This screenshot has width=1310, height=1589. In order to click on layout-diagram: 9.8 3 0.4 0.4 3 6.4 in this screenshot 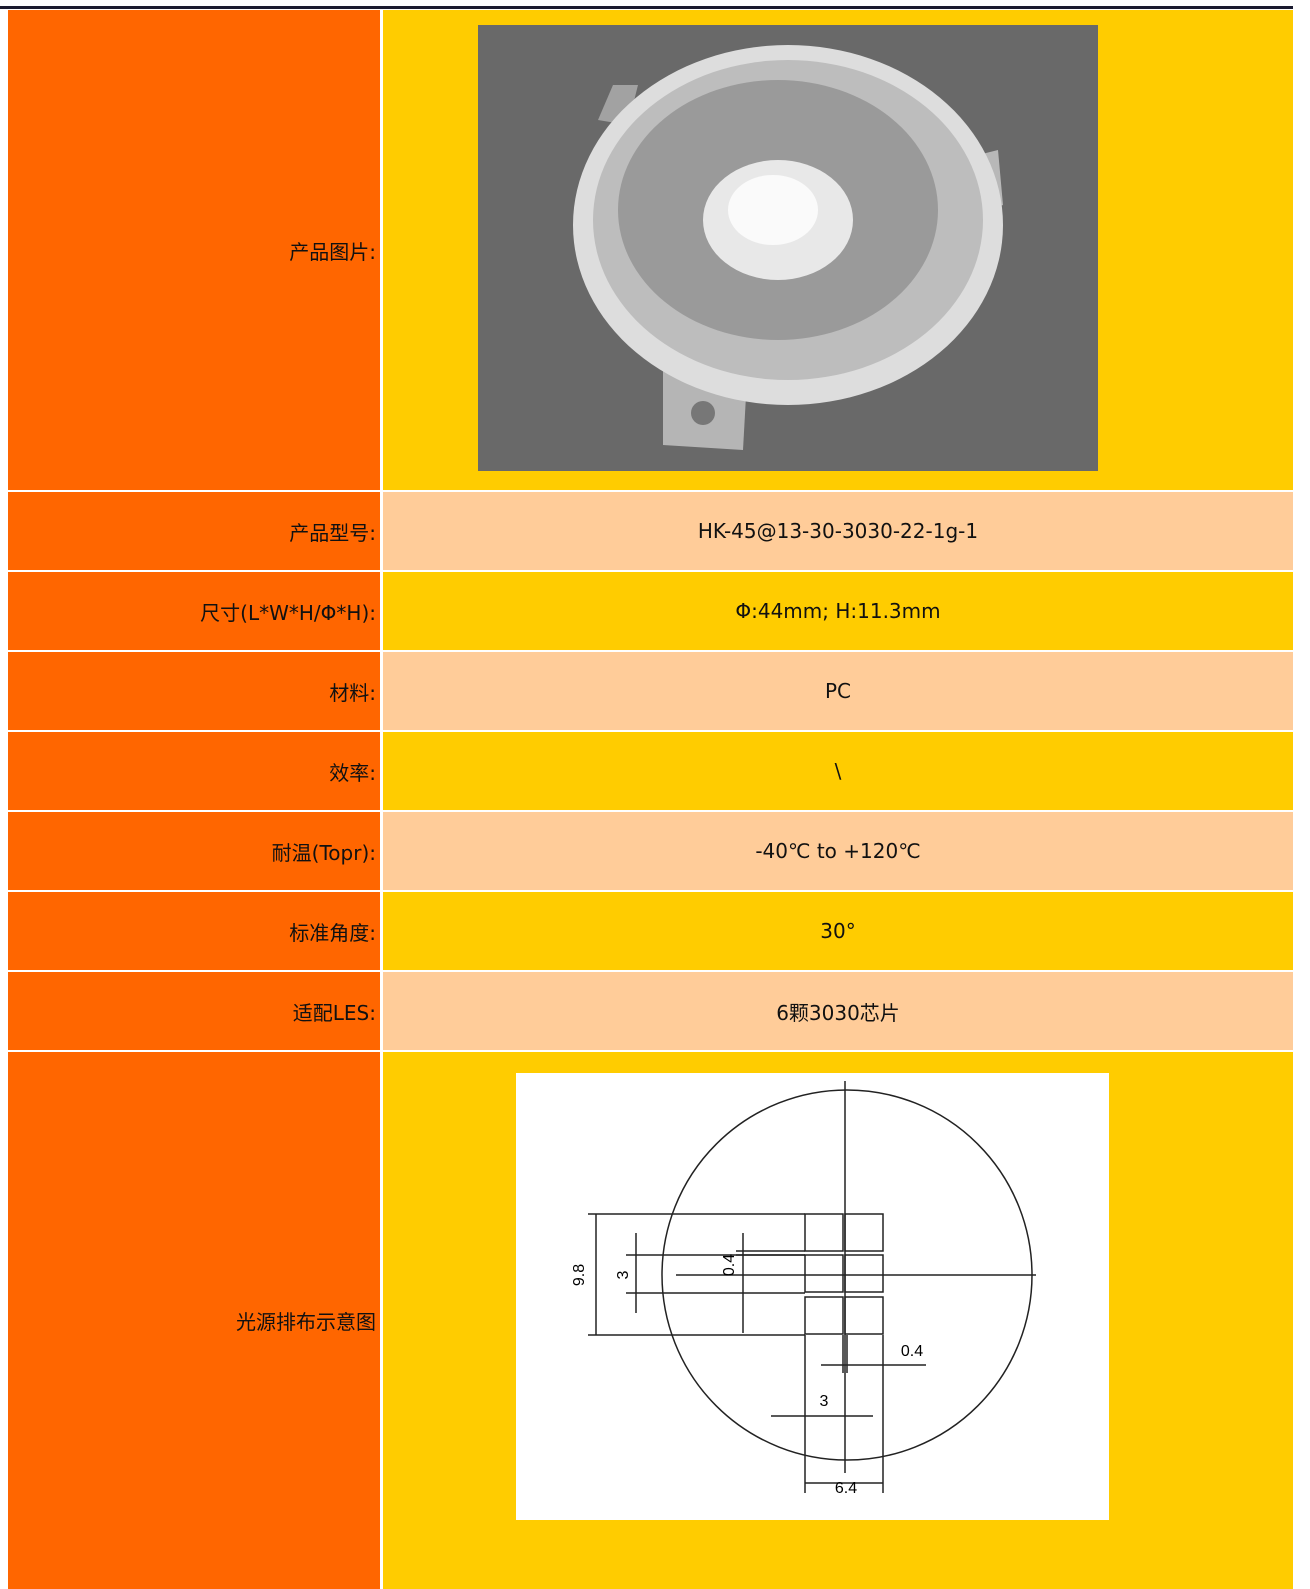, I will do `click(812, 1296)`.